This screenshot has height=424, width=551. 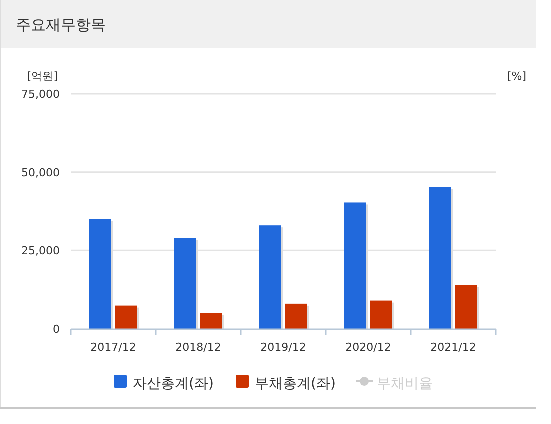 I want to click on x-tick-label: 2017/12, so click(x=113, y=347).